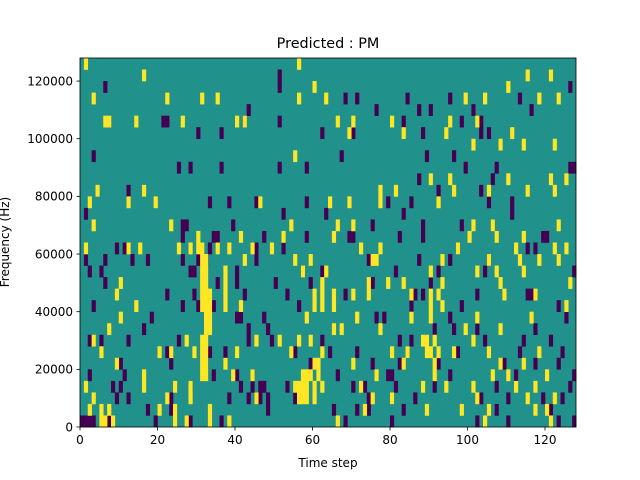 This screenshot has height=480, width=640. I want to click on y-tick-label: 60000, so click(54, 254).